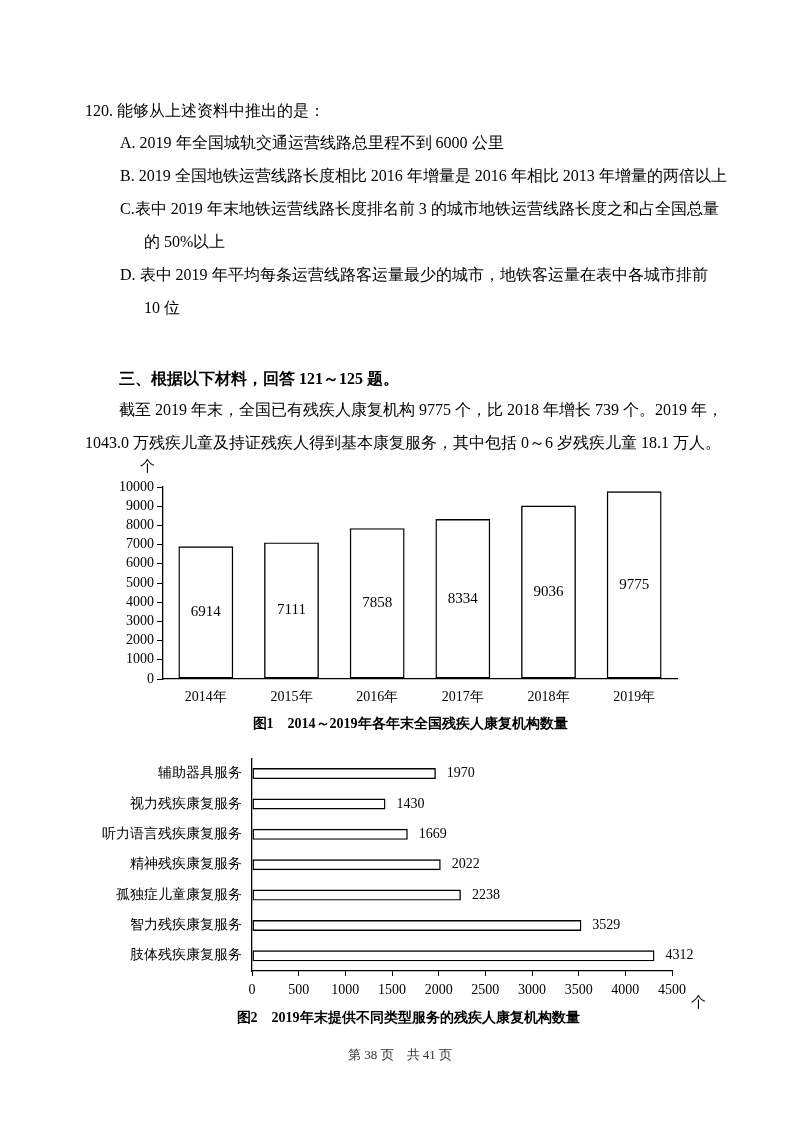 Image resolution: width=800 pixels, height=1124 pixels. Describe the element at coordinates (186, 864) in the screenshot. I see `y-tick-label: 精神残疾康复服务` at that location.